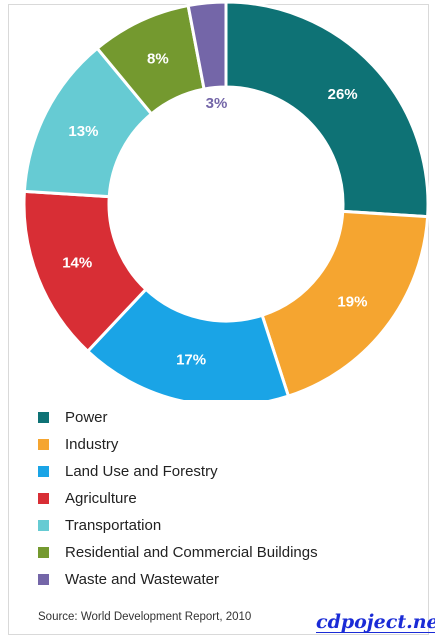 This screenshot has width=435, height=641. Describe the element at coordinates (191, 360) in the screenshot. I see `slice-label: 17%` at that location.